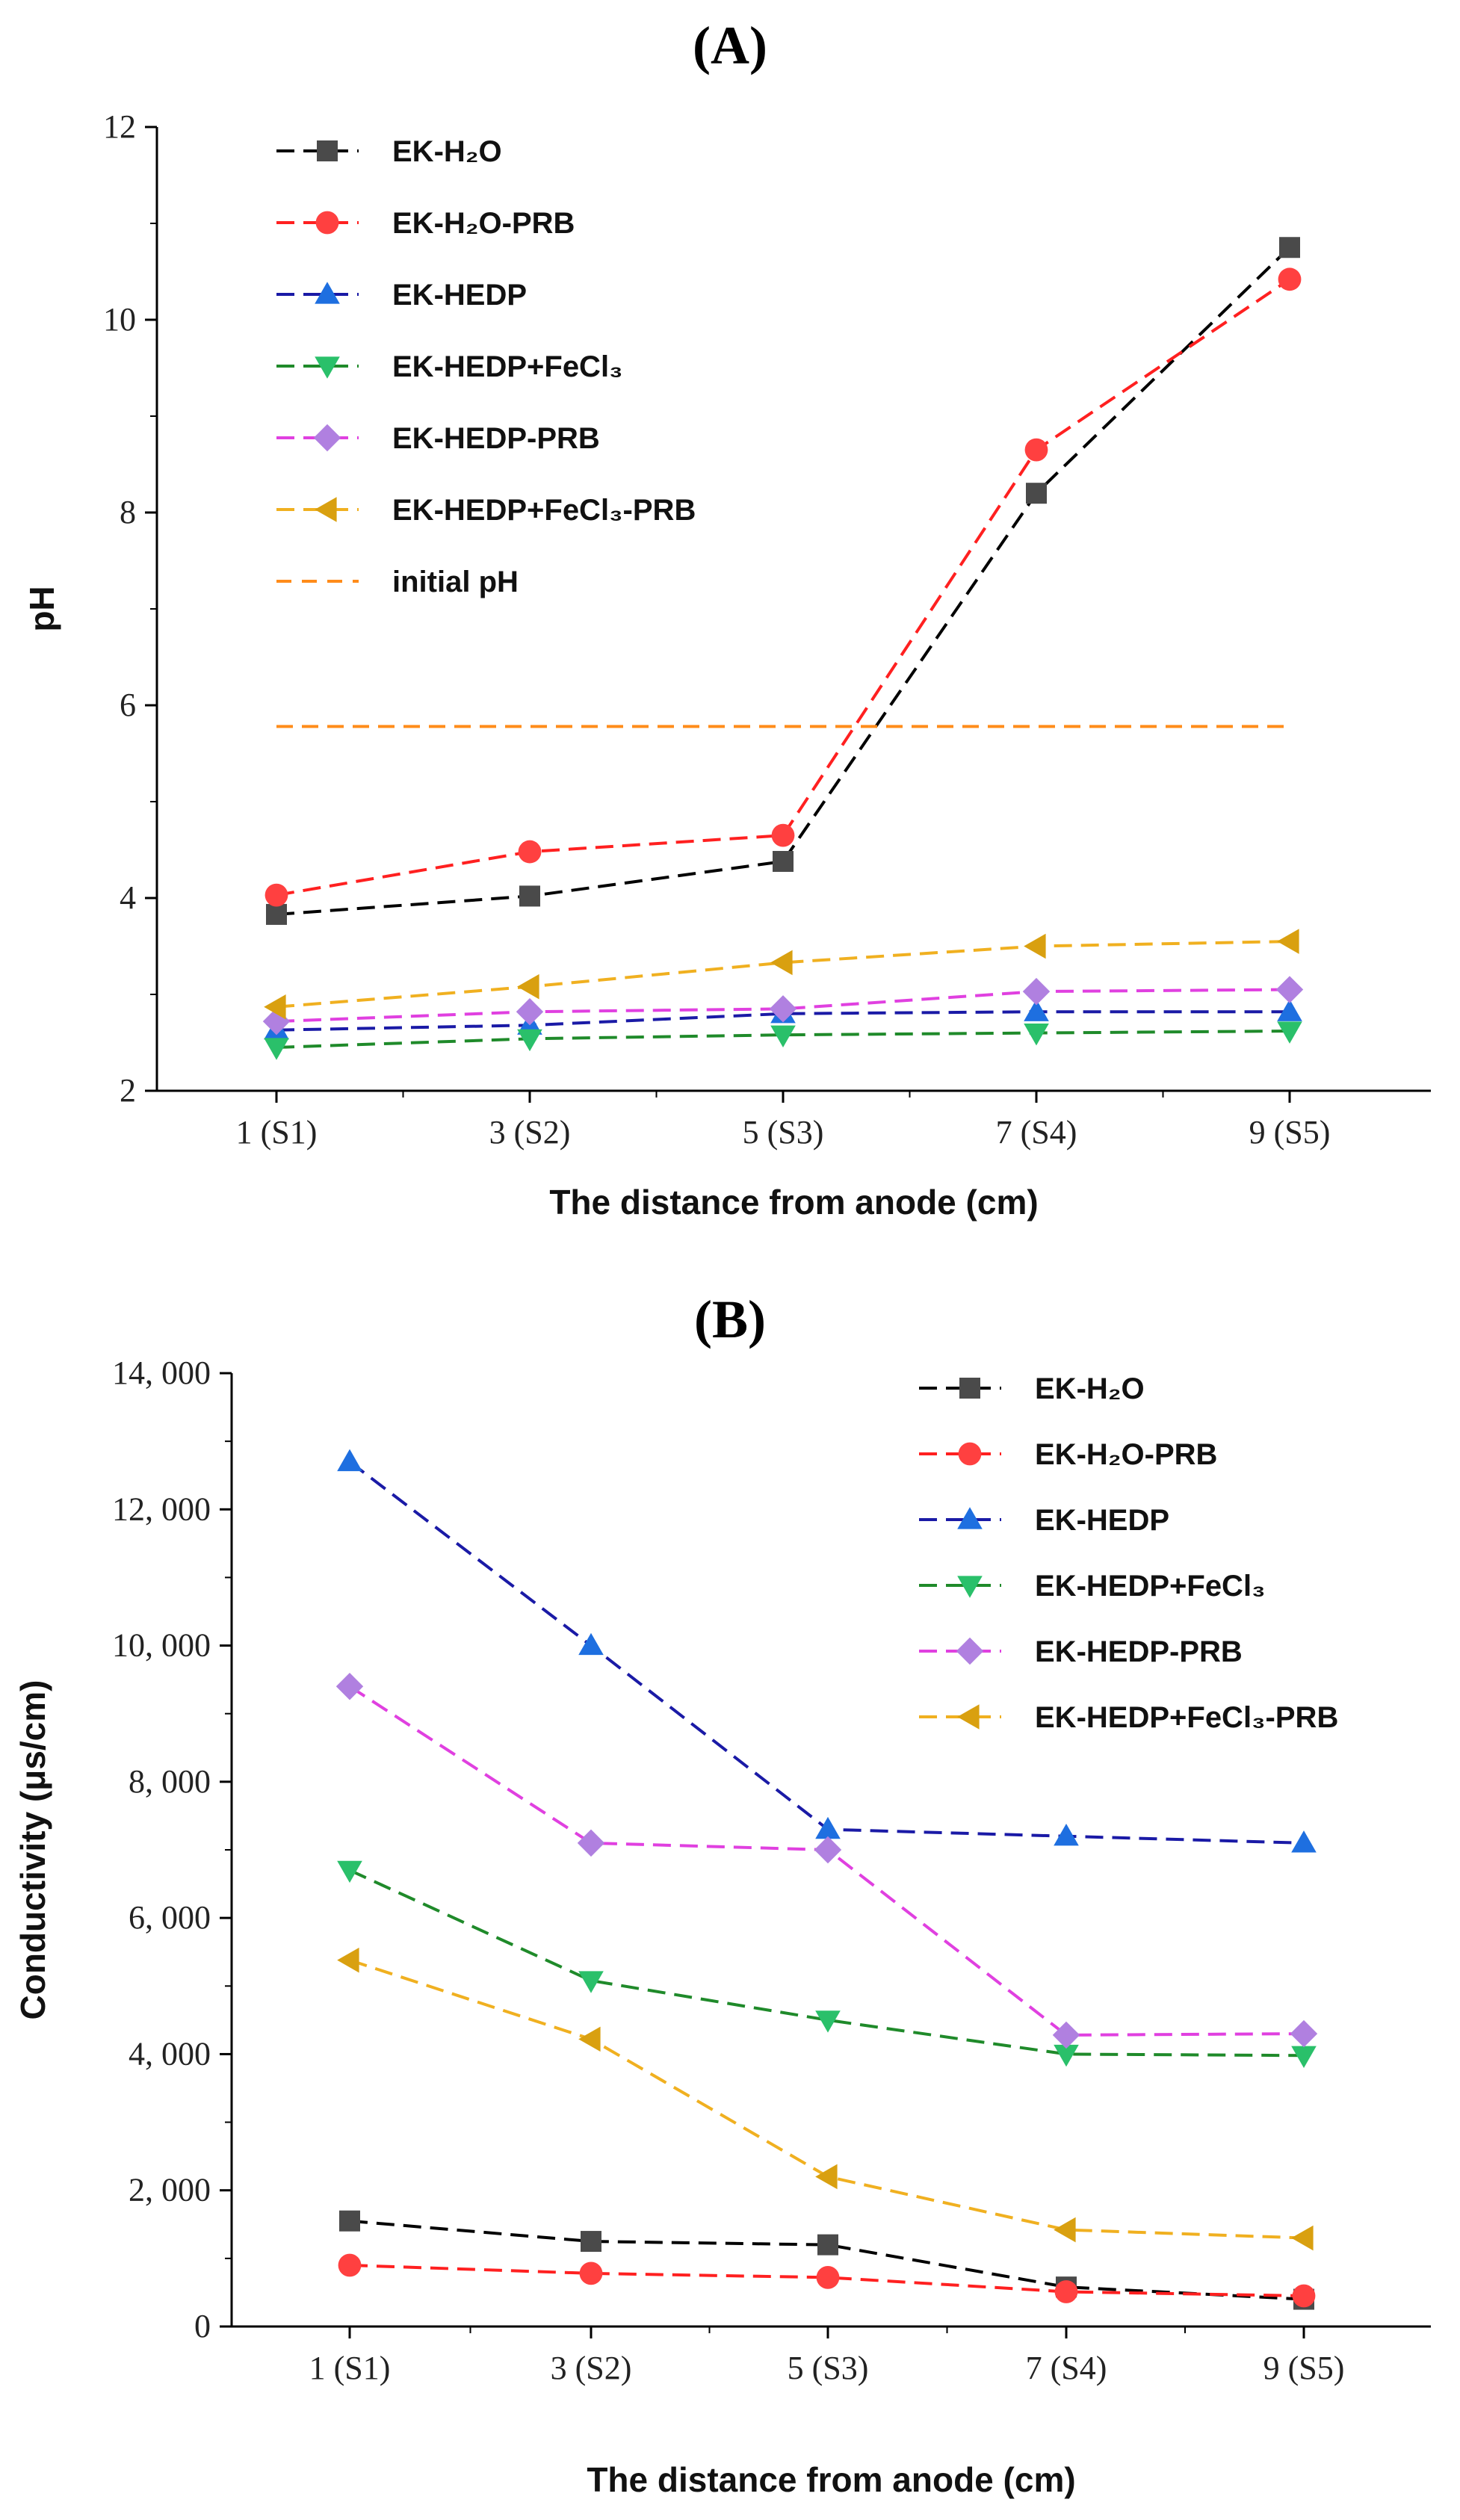 Image resolution: width=1460 pixels, height=2520 pixels. I want to click on y-axis-title: Conductivity (μs/cm), so click(32, 1850).